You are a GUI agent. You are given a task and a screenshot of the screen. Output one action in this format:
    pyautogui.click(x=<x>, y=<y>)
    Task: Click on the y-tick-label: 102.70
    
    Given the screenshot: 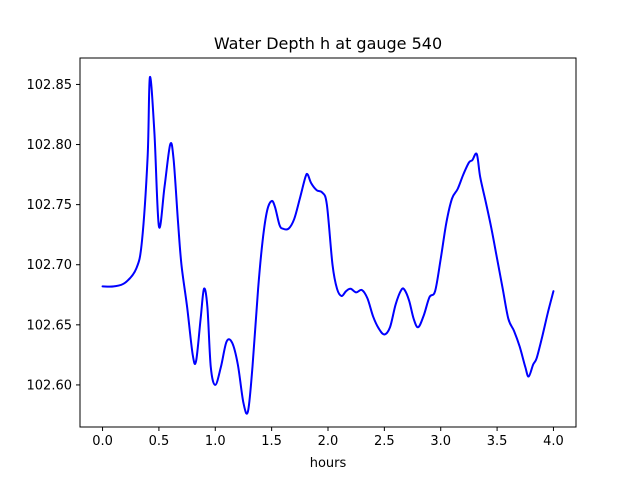 What is the action you would take?
    pyautogui.click(x=50, y=265)
    